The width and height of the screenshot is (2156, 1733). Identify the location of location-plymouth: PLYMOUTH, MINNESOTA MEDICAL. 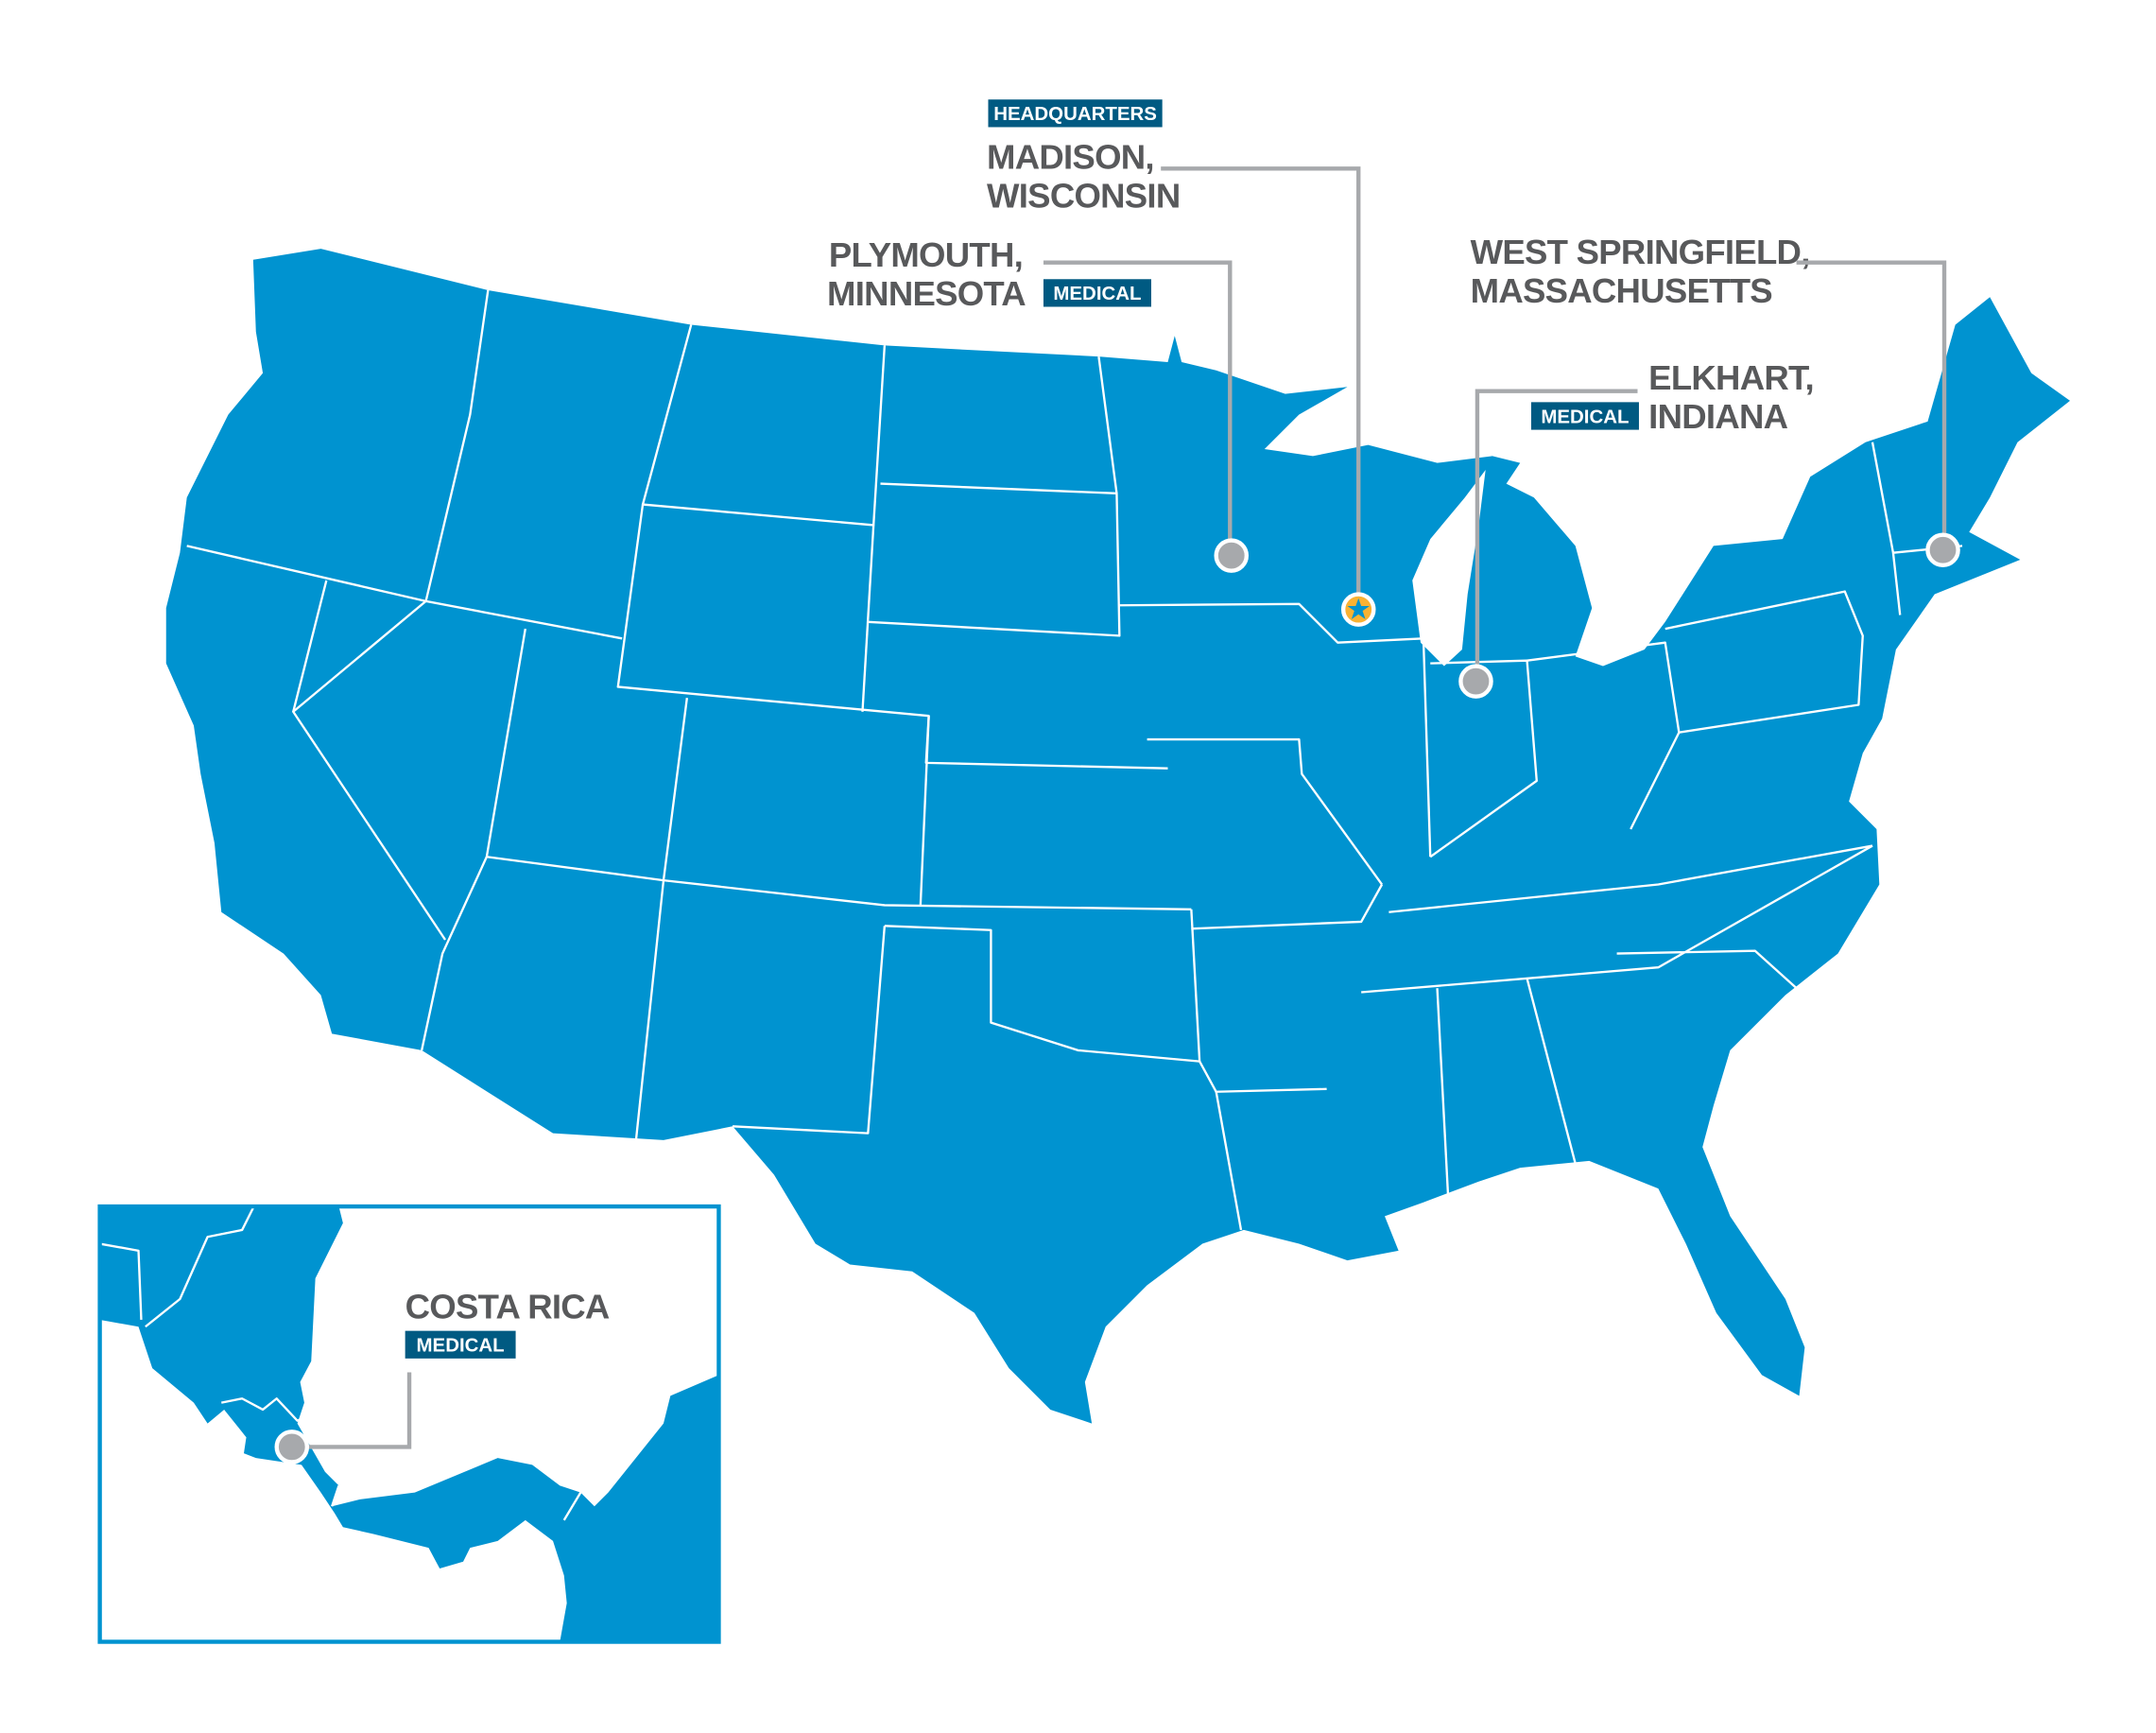
(1039, 404).